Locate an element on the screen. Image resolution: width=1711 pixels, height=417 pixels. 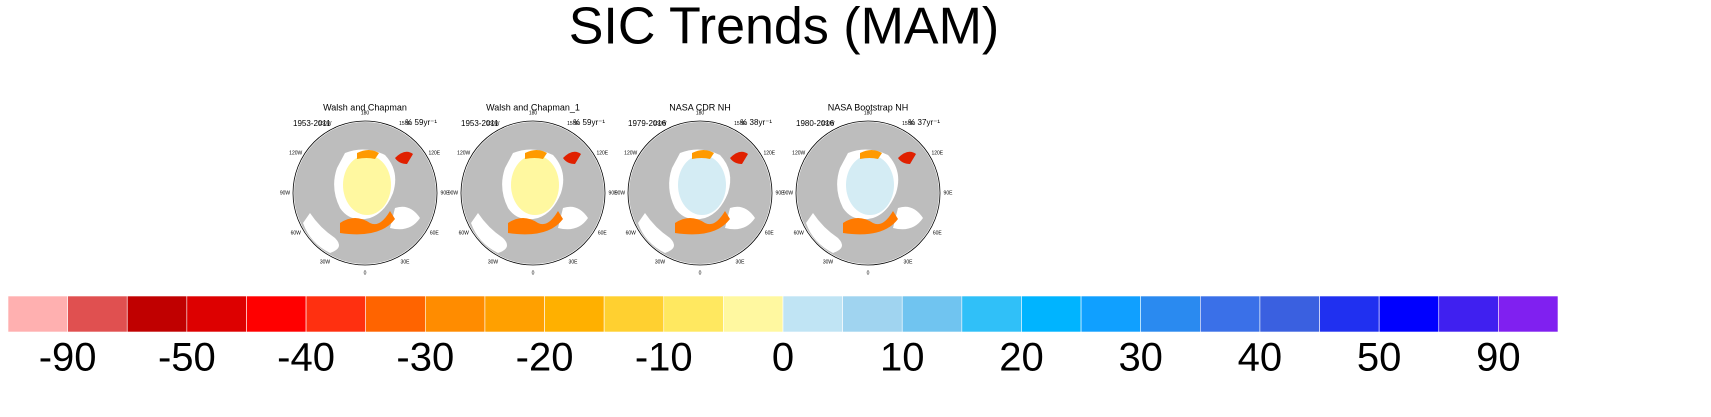
colorbar-label: -50 is located at coordinates (187, 358).